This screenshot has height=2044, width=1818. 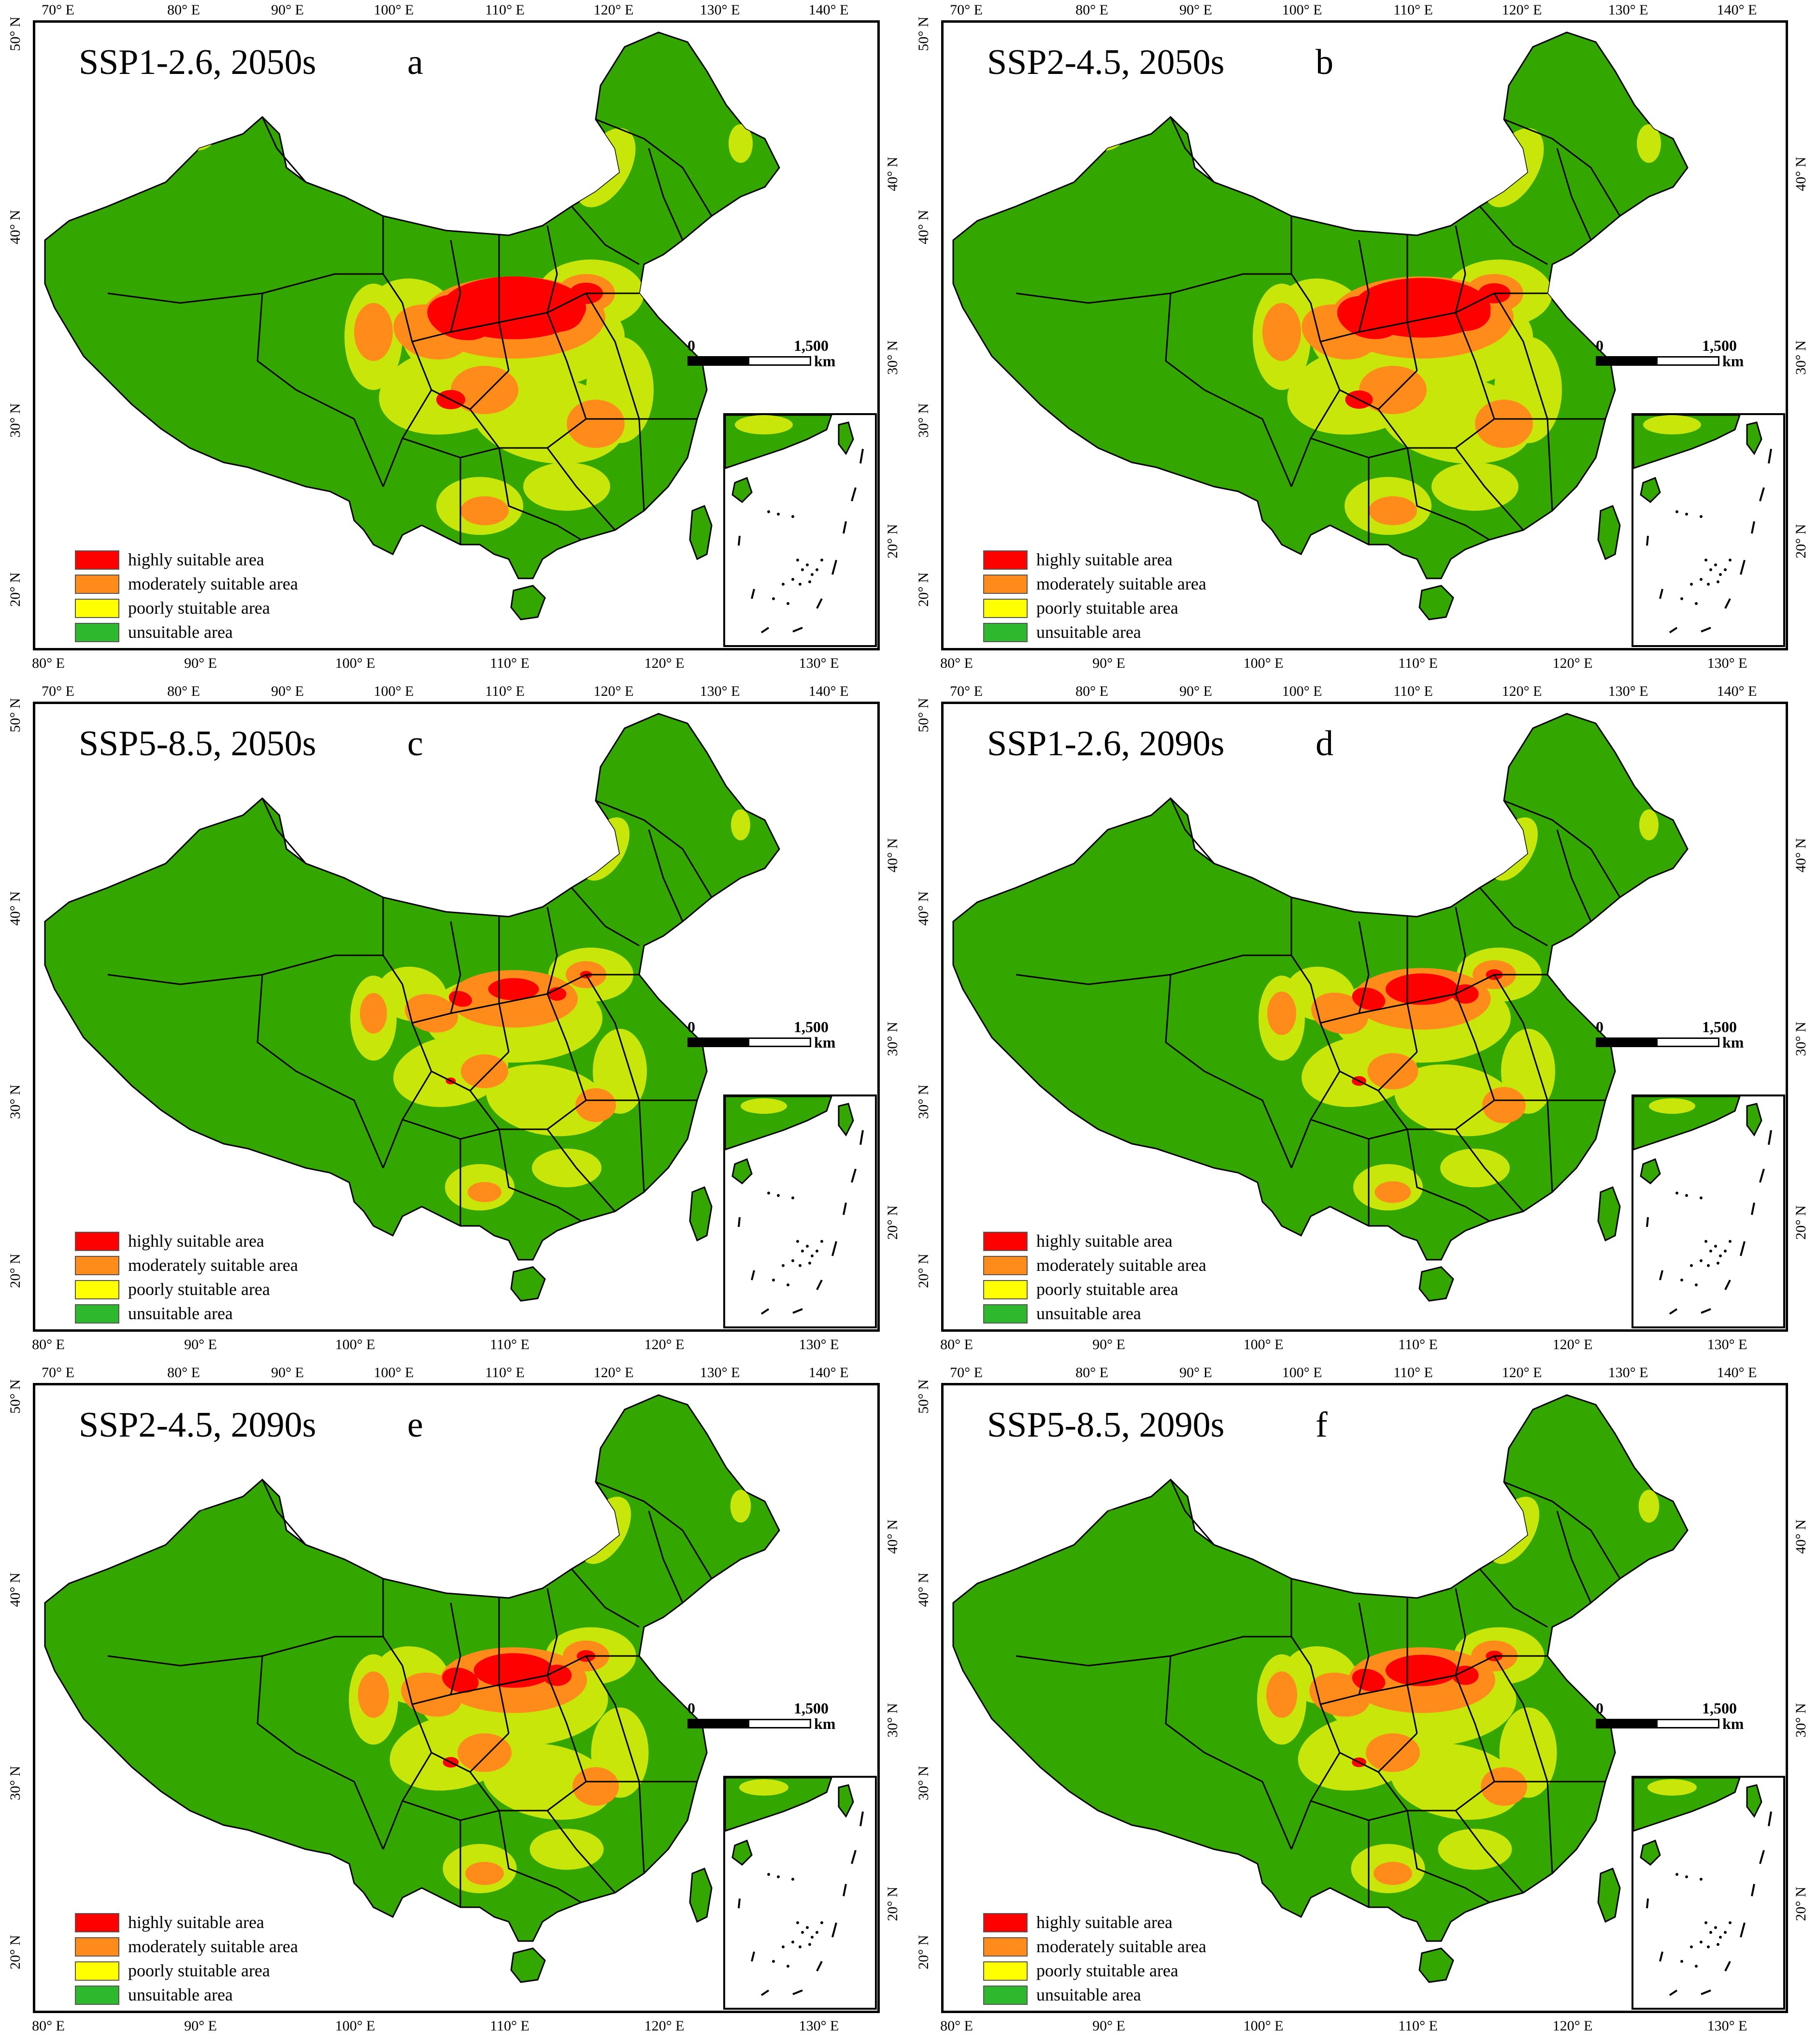 I want to click on right-lat-label: 20° N, so click(x=1801, y=541).